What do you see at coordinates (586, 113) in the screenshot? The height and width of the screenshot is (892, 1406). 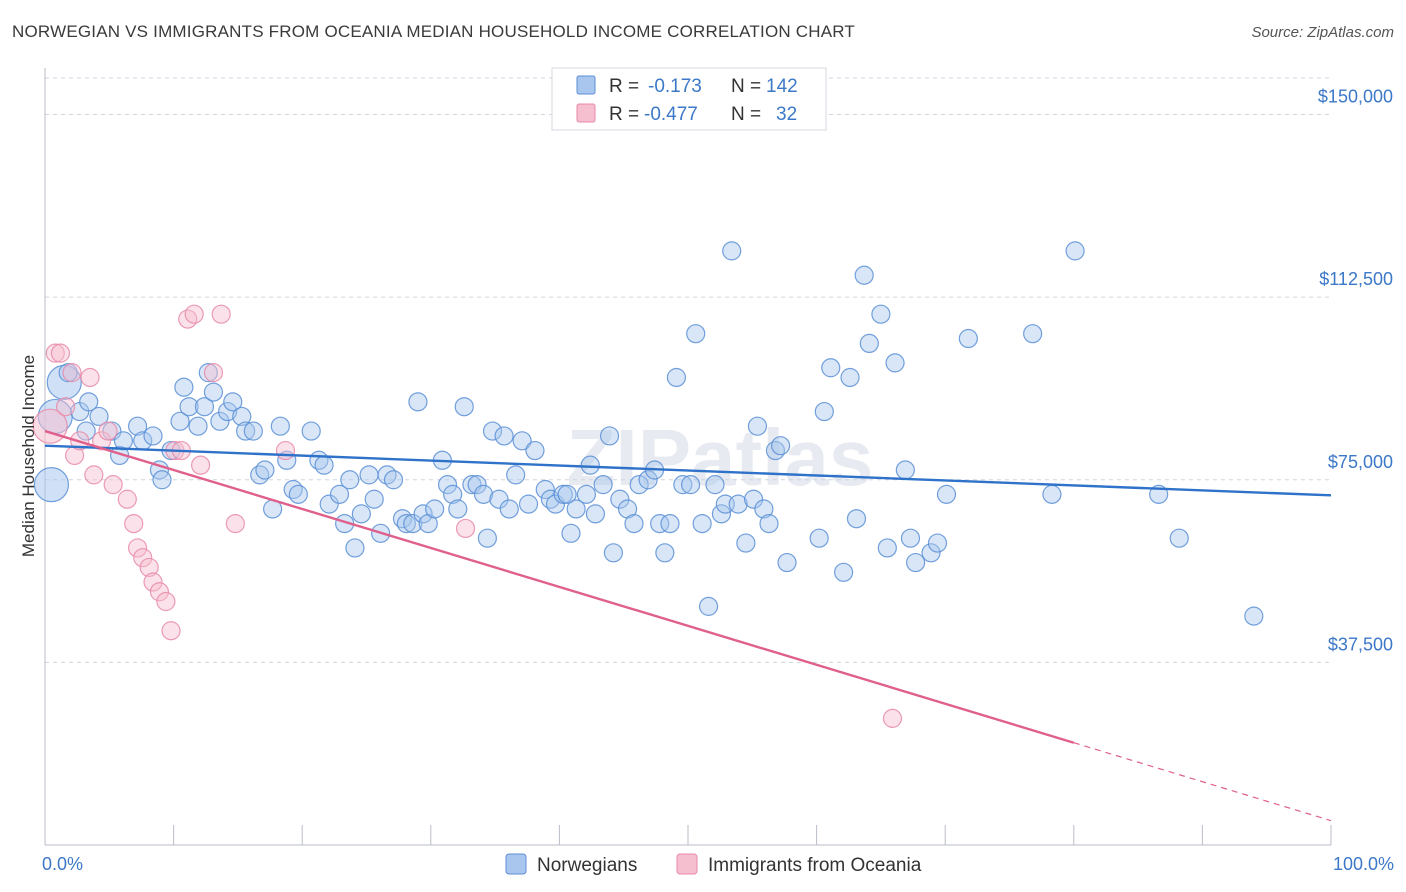 I see `legend-swatch-immigrants-from-oceania` at bounding box center [586, 113].